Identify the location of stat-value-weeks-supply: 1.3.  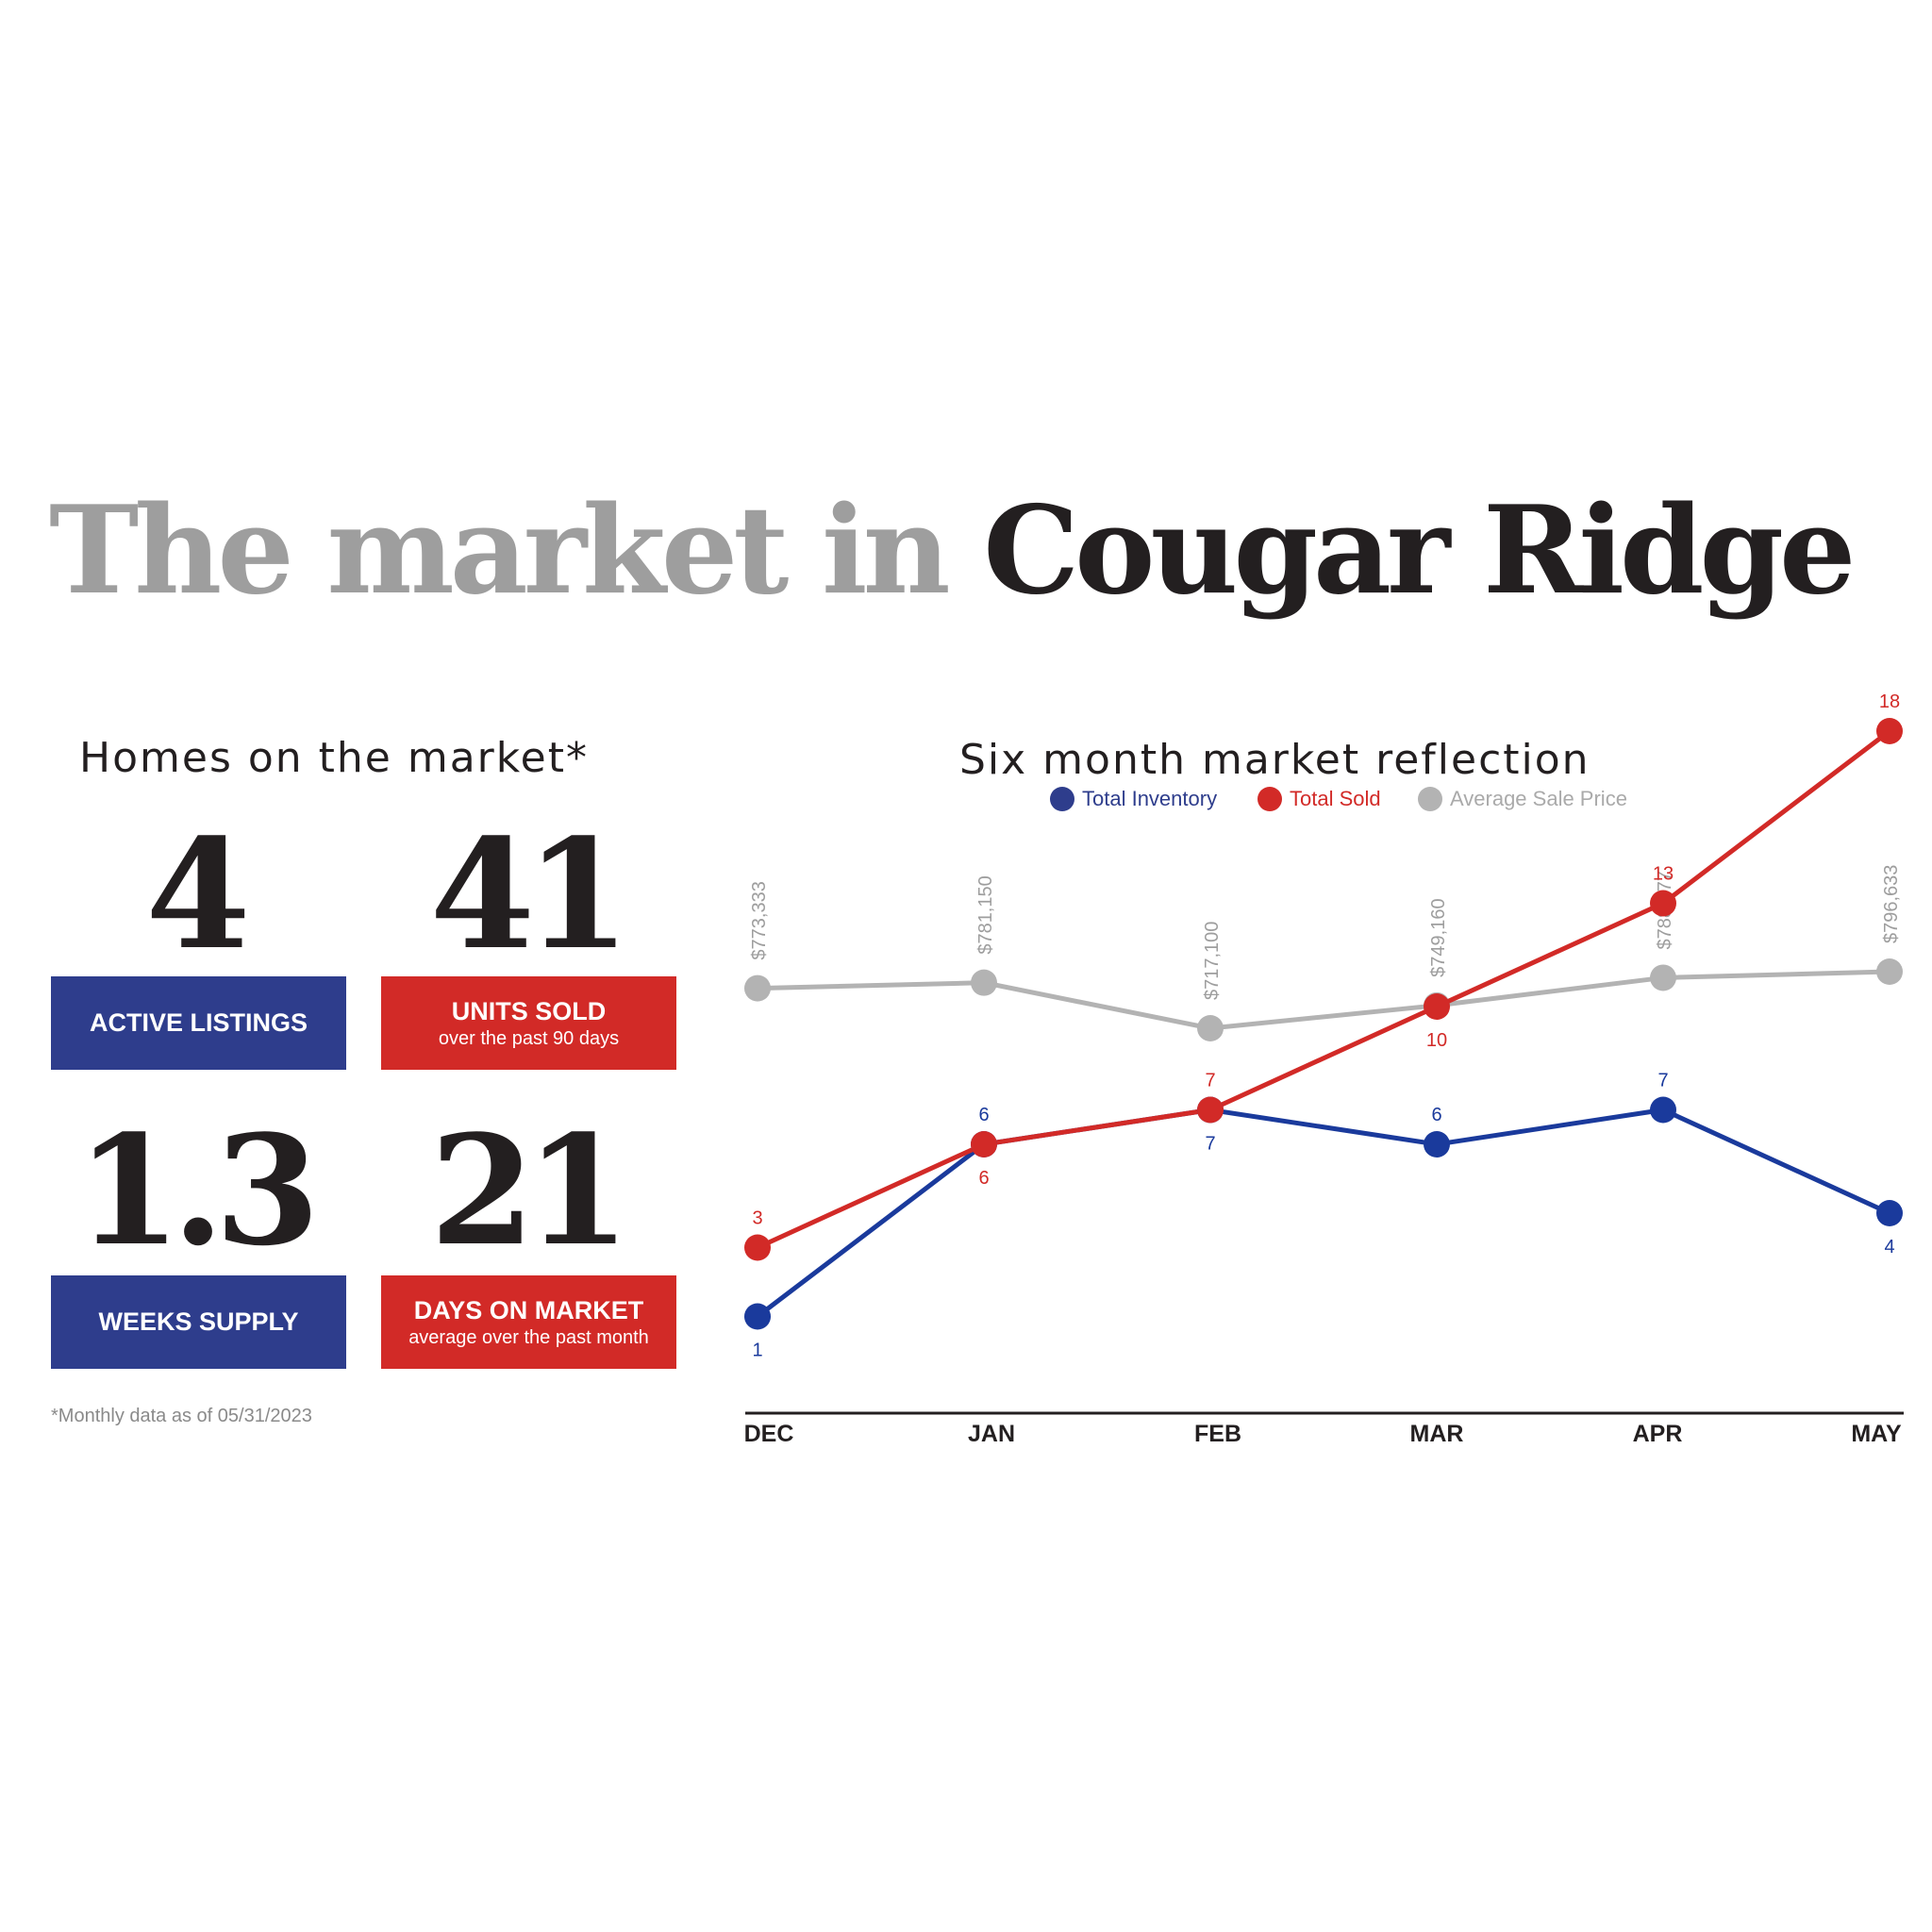
(198, 1190).